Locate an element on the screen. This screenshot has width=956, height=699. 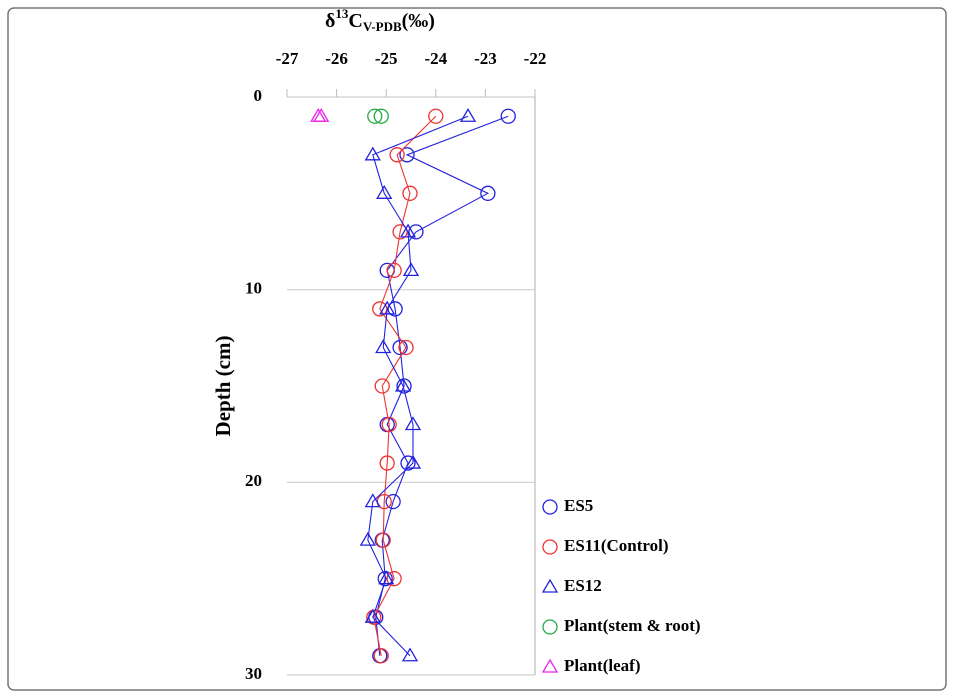
legend-label: Plant(leaf) is located at coordinates (602, 665).